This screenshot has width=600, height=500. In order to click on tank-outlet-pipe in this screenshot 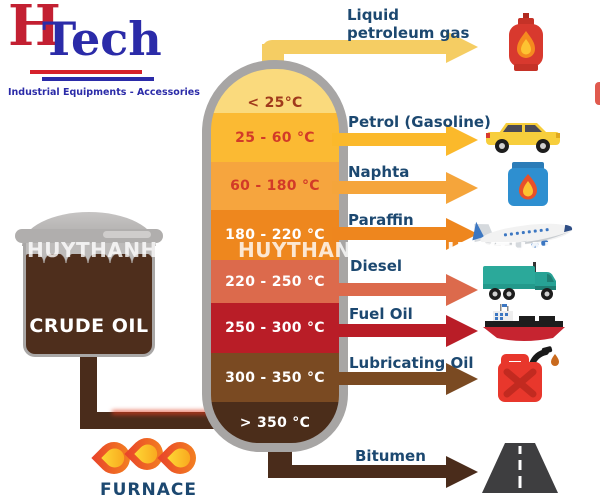, I will do `click(88, 392)`.